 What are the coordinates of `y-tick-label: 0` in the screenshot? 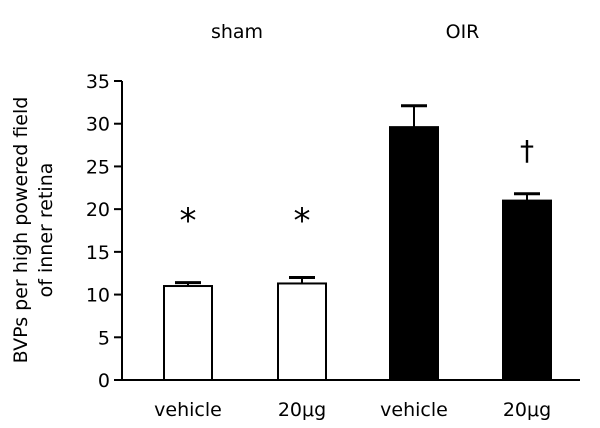 It's located at (104, 381).